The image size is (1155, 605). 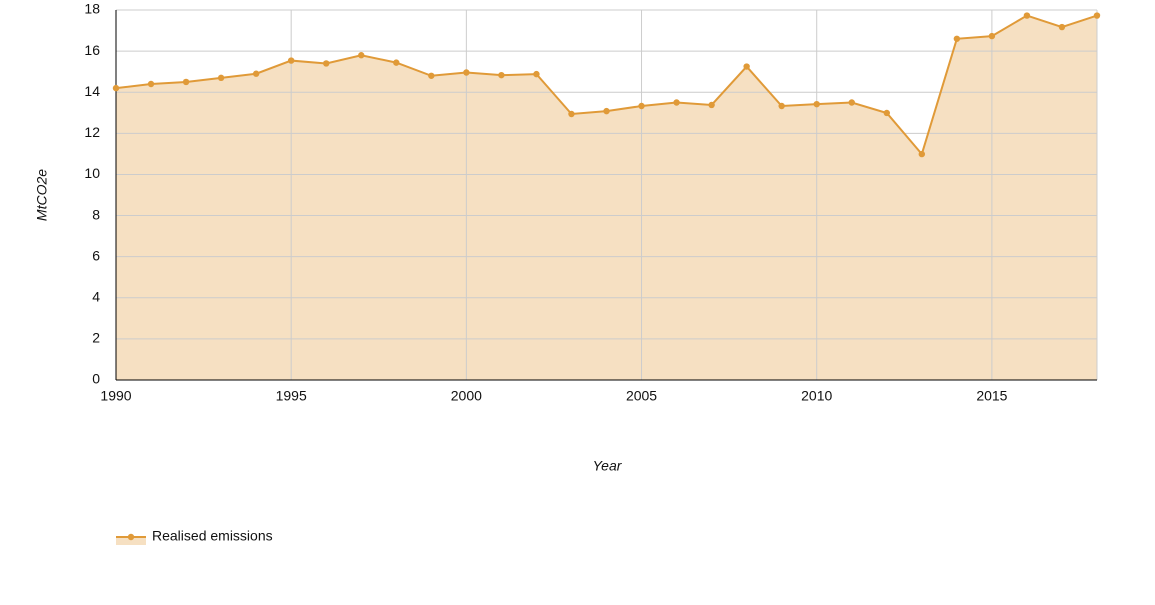 What do you see at coordinates (92, 173) in the screenshot?
I see `y-tick-label: 10` at bounding box center [92, 173].